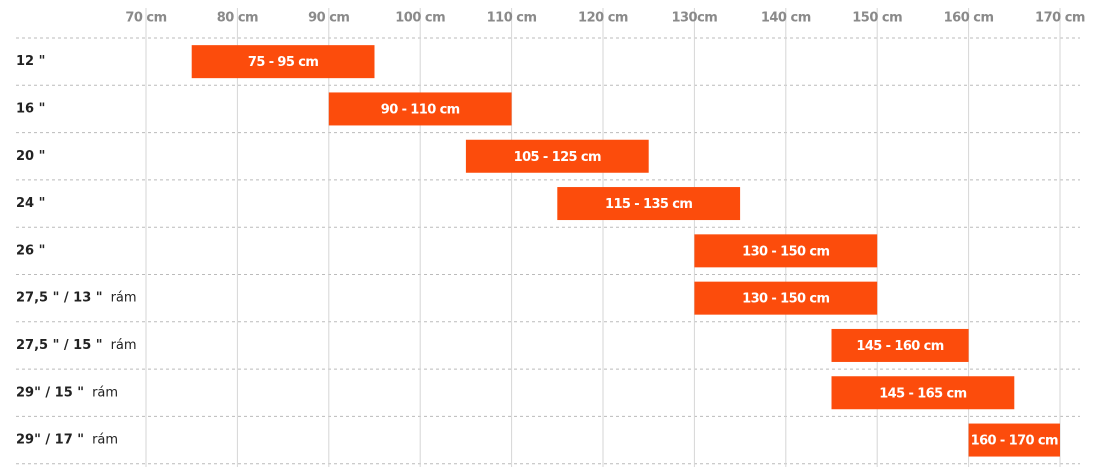 Image resolution: width=1100 pixels, height=467 pixels. What do you see at coordinates (30, 203) in the screenshot?
I see `row-label: 24 "` at bounding box center [30, 203].